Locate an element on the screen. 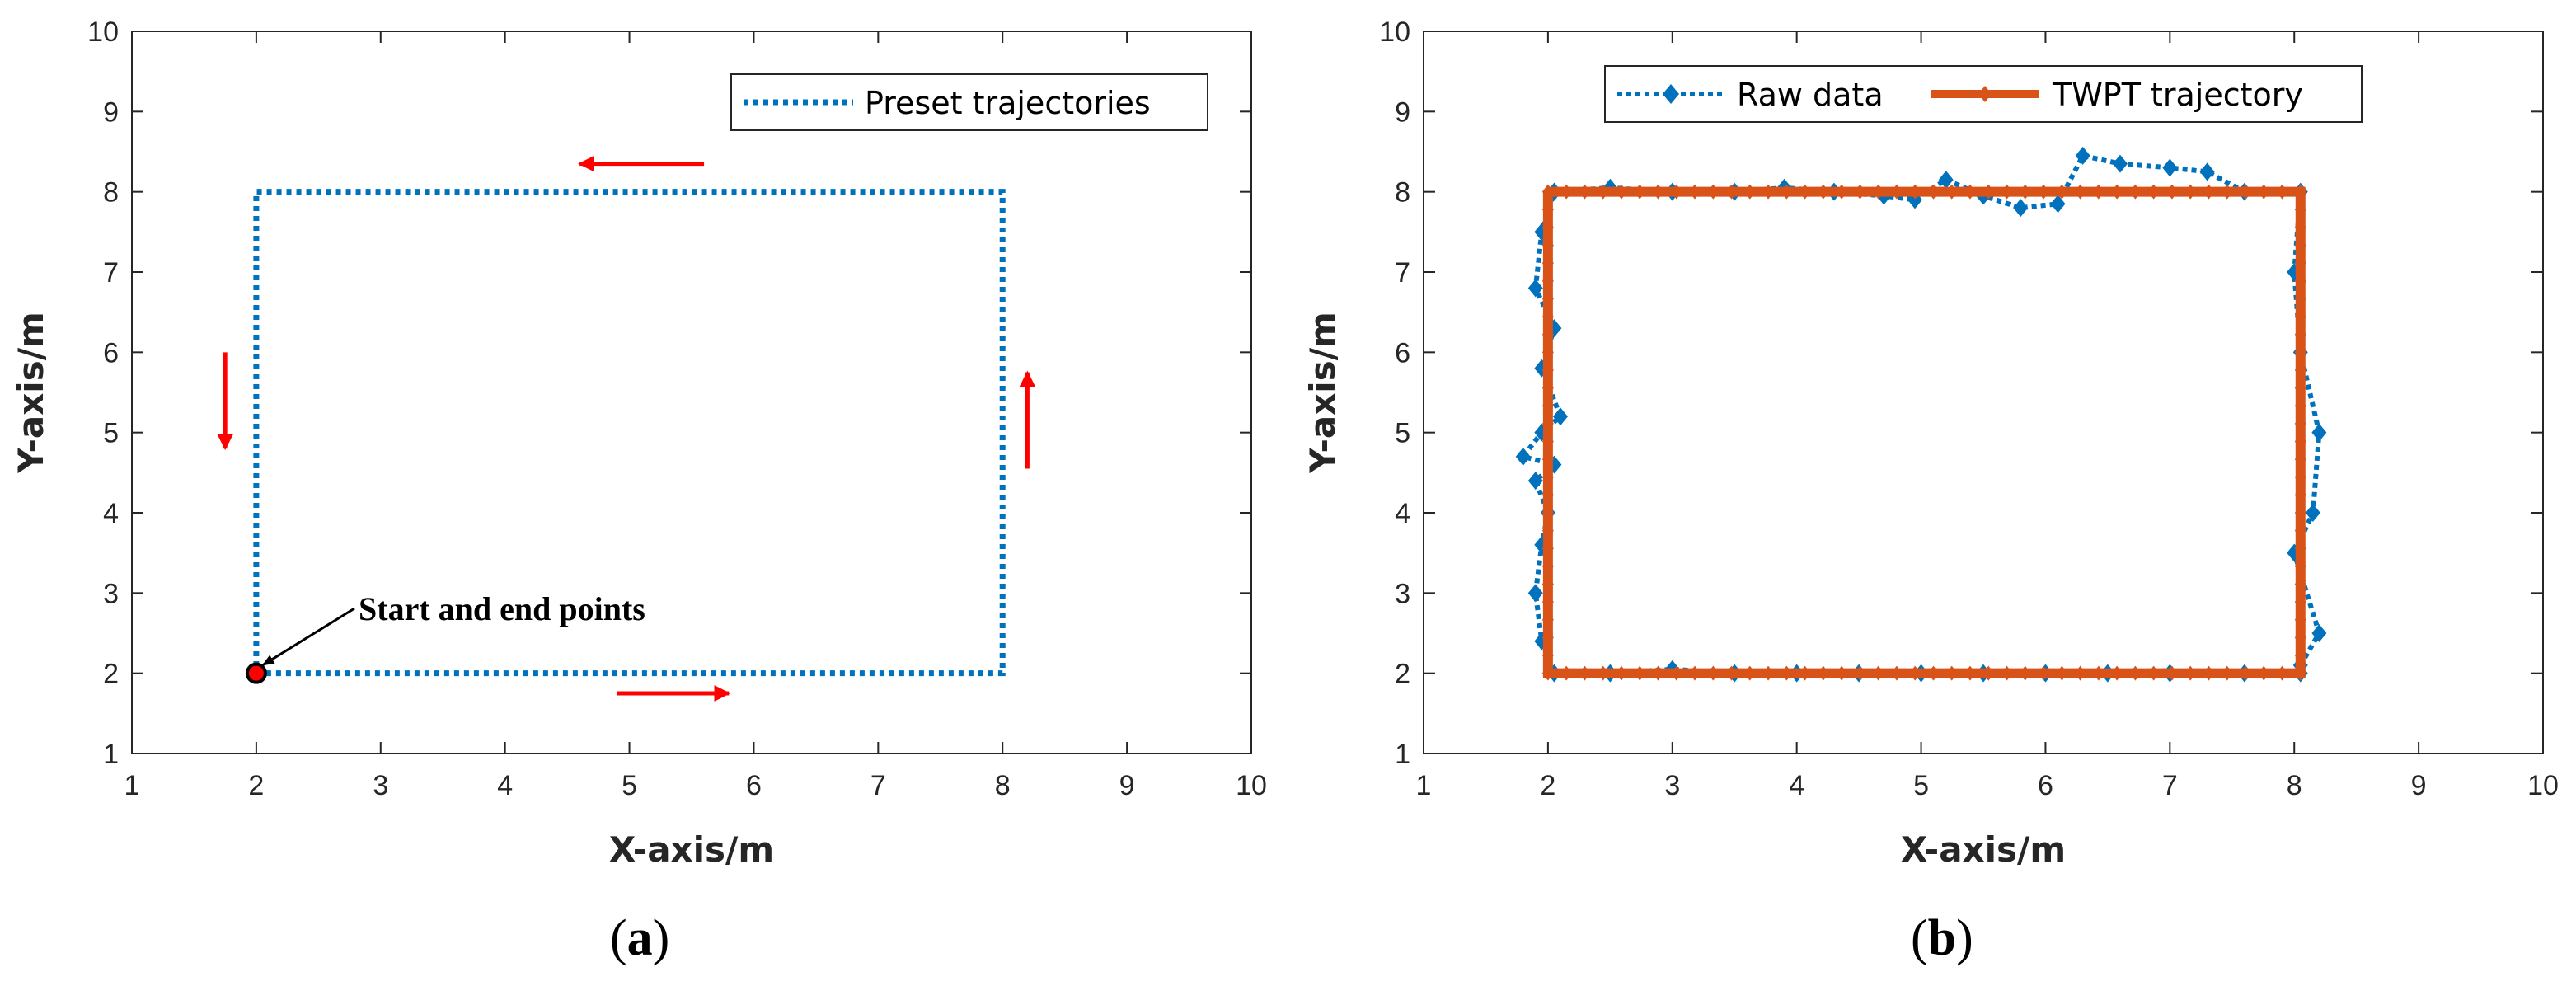 The width and height of the screenshot is (2576, 986). y-tick-label: 5 is located at coordinates (1402, 433).